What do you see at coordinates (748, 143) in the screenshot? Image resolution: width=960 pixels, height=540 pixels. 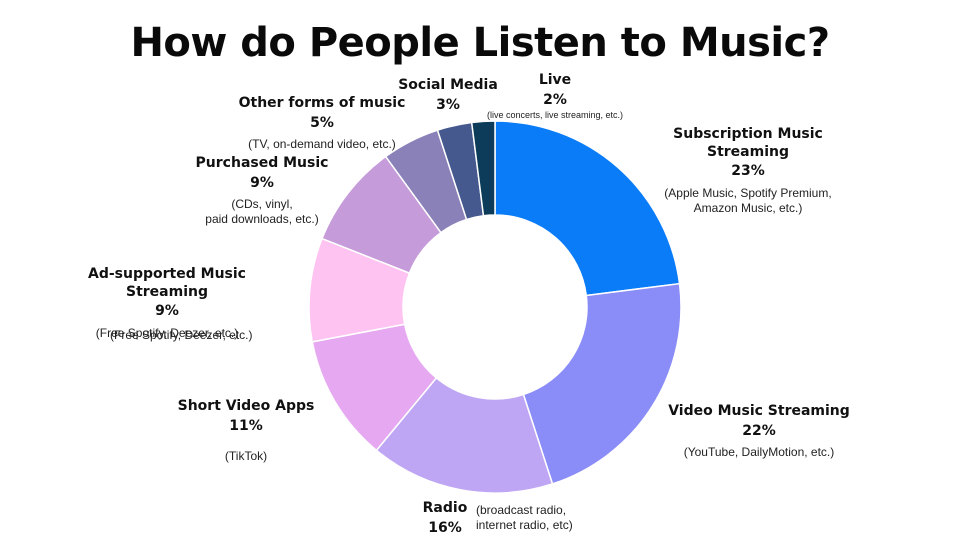 I see `label-name: Subscription Music Streaming` at bounding box center [748, 143].